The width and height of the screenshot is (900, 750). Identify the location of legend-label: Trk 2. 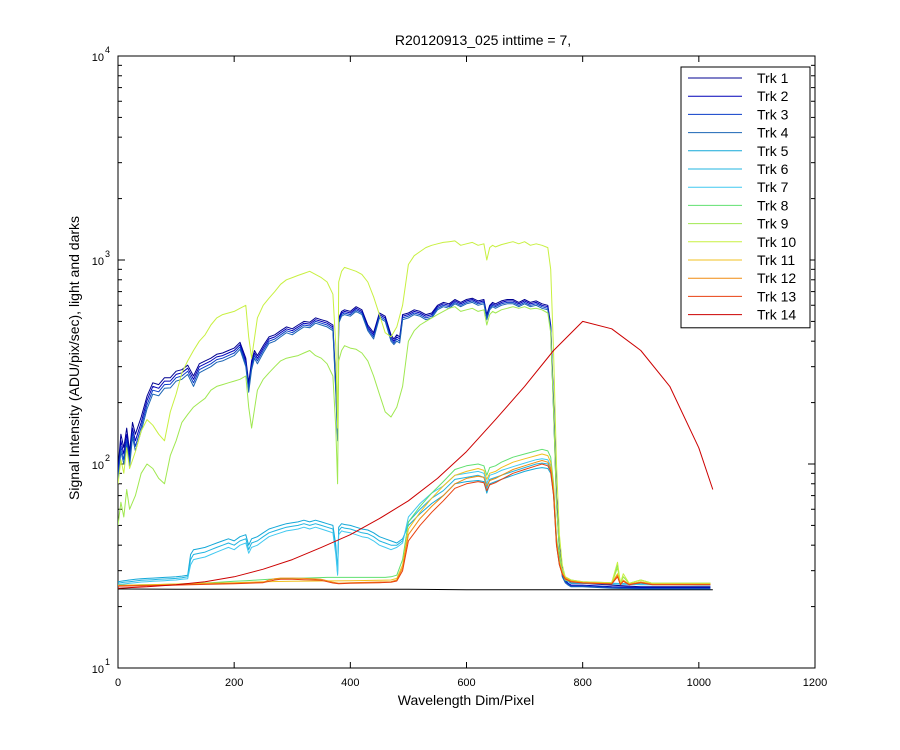
(773, 96).